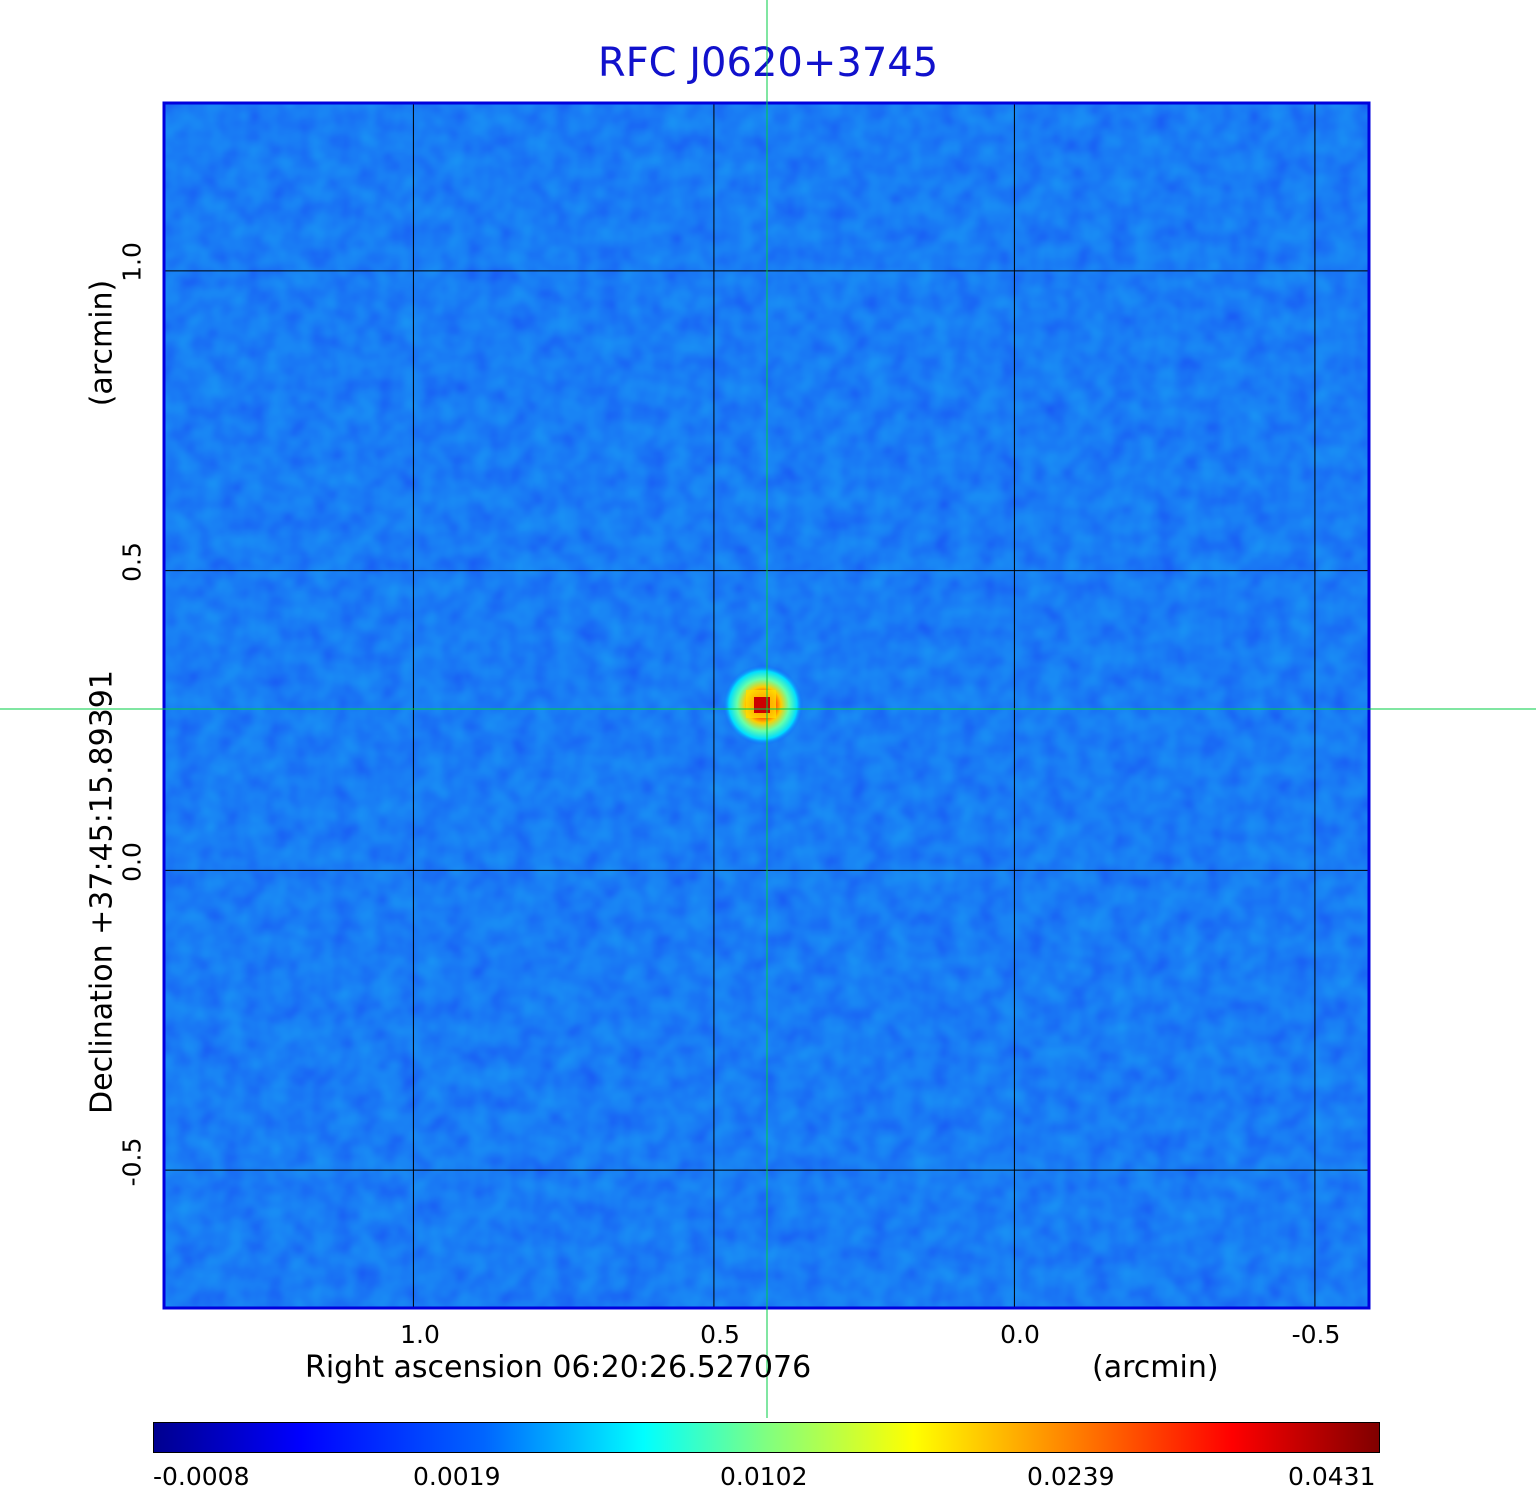 The width and height of the screenshot is (1536, 1511). I want to click on radio-source, so click(763, 705).